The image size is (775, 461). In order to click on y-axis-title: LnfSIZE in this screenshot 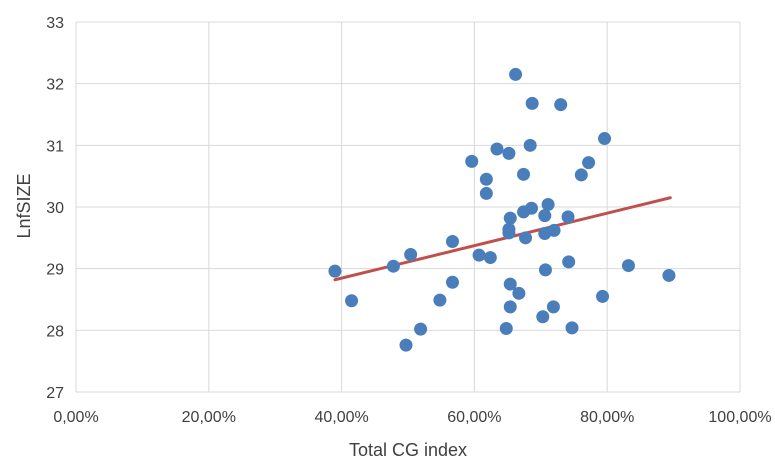, I will do `click(24, 205)`.